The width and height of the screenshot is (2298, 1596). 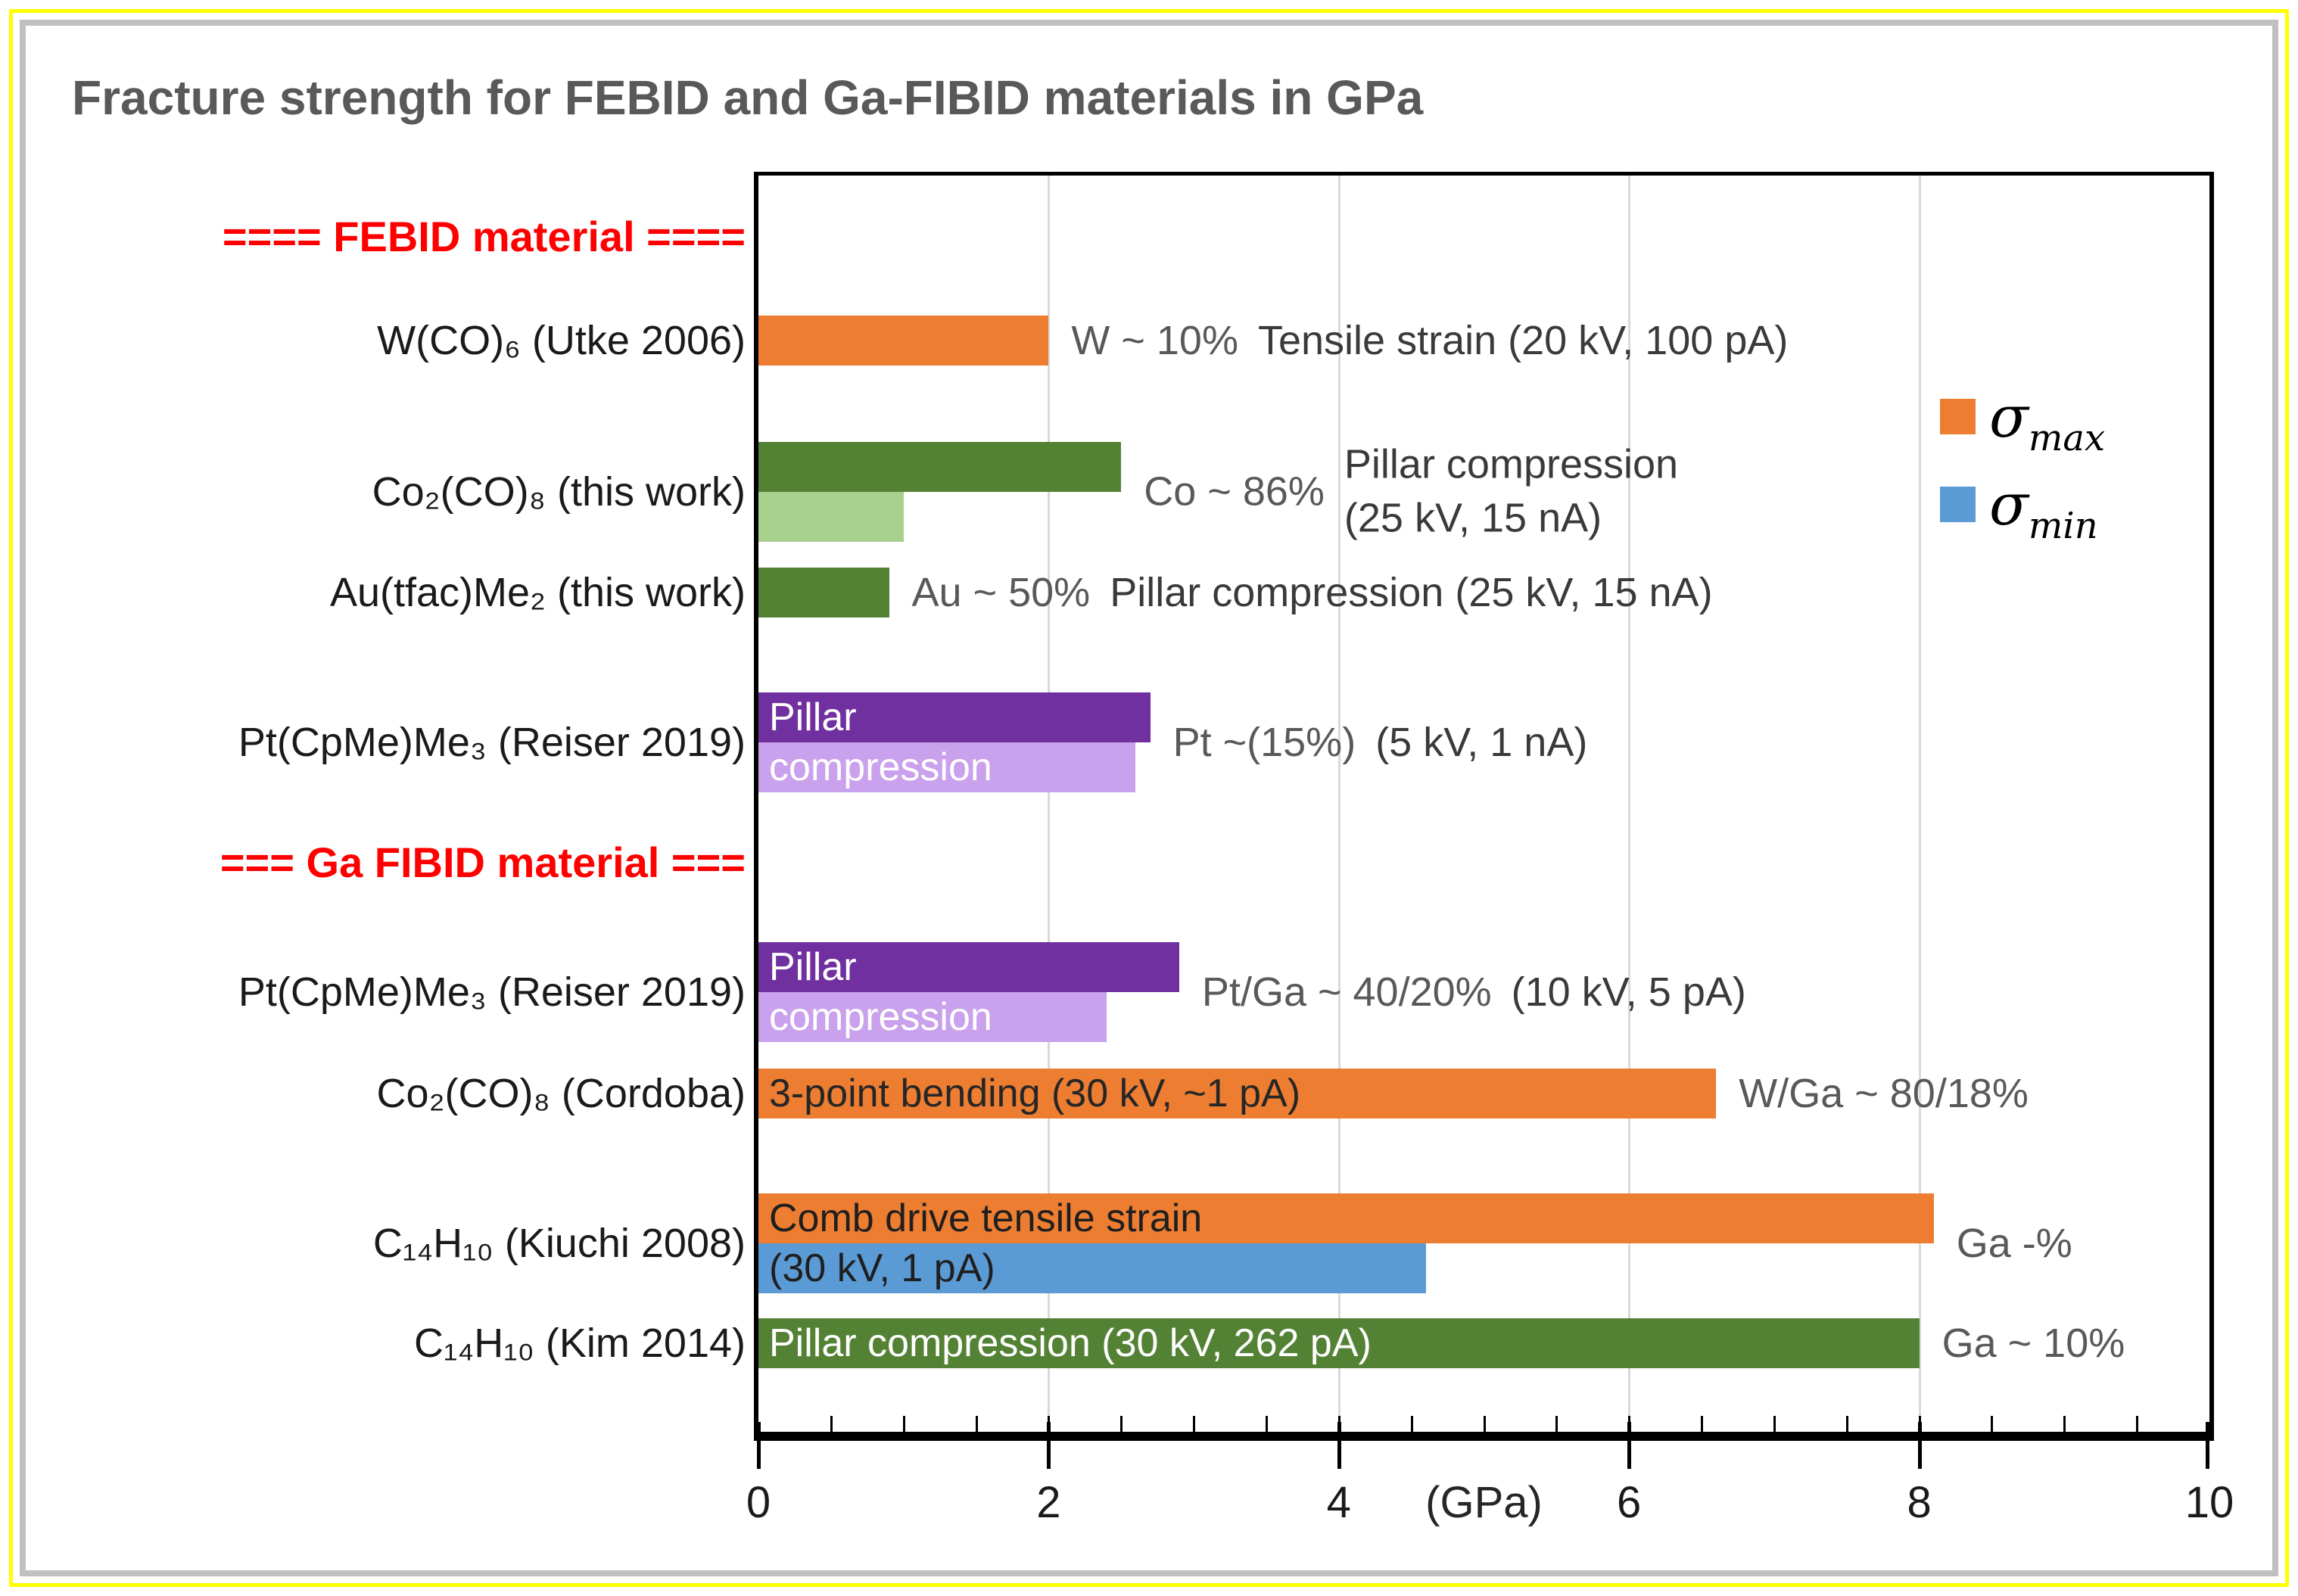 I want to click on section-header: === Ga FIBID material ===, so click(x=483, y=862).